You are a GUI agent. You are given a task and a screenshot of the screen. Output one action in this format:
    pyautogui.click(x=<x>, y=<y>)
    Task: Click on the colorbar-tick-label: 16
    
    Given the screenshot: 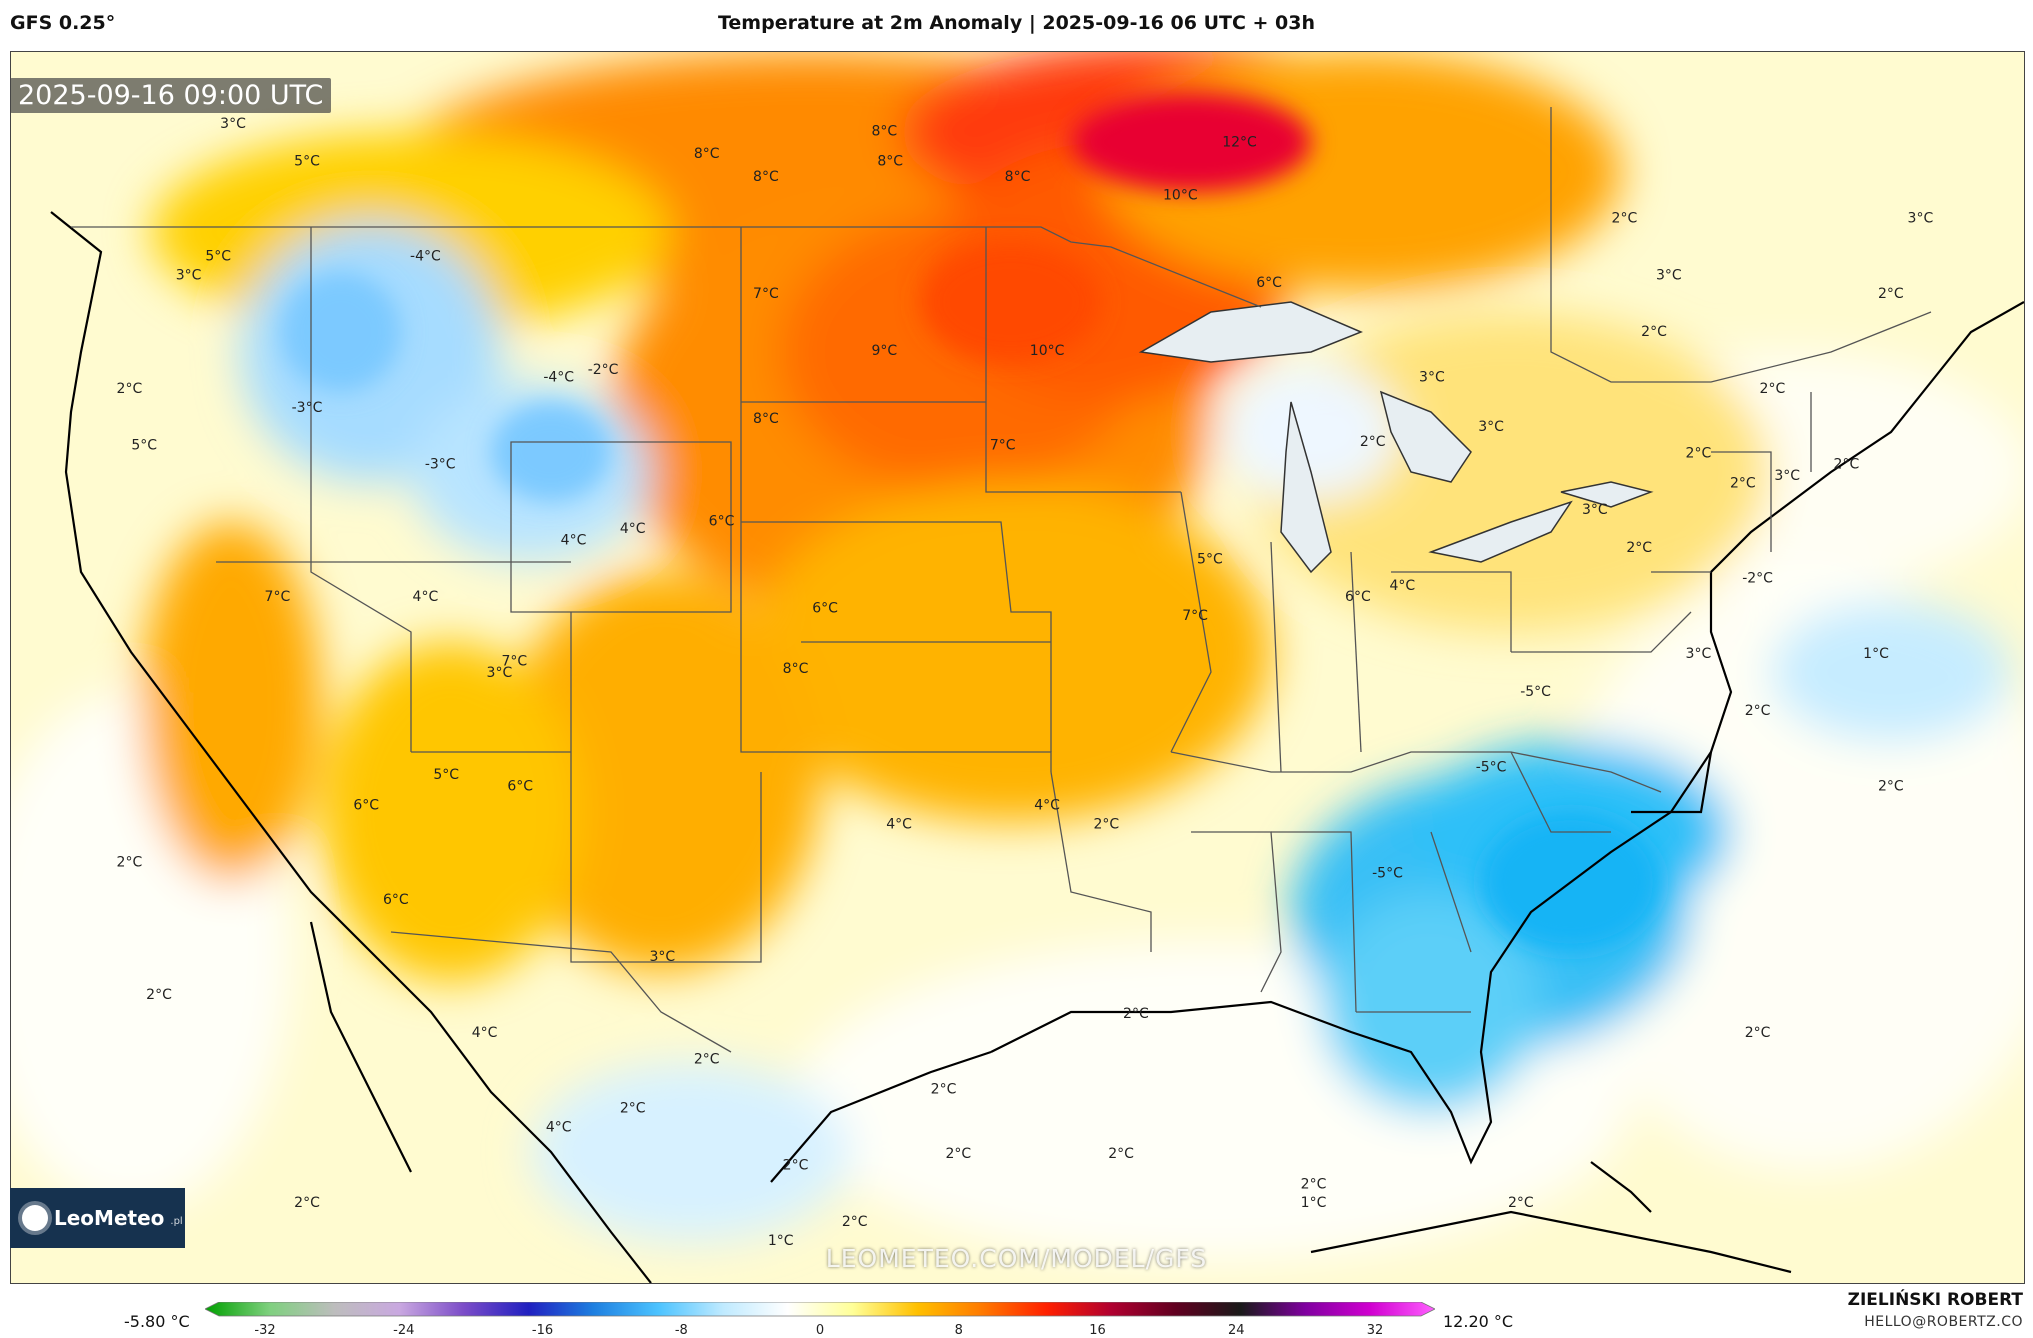 What is the action you would take?
    pyautogui.click(x=1097, y=1330)
    